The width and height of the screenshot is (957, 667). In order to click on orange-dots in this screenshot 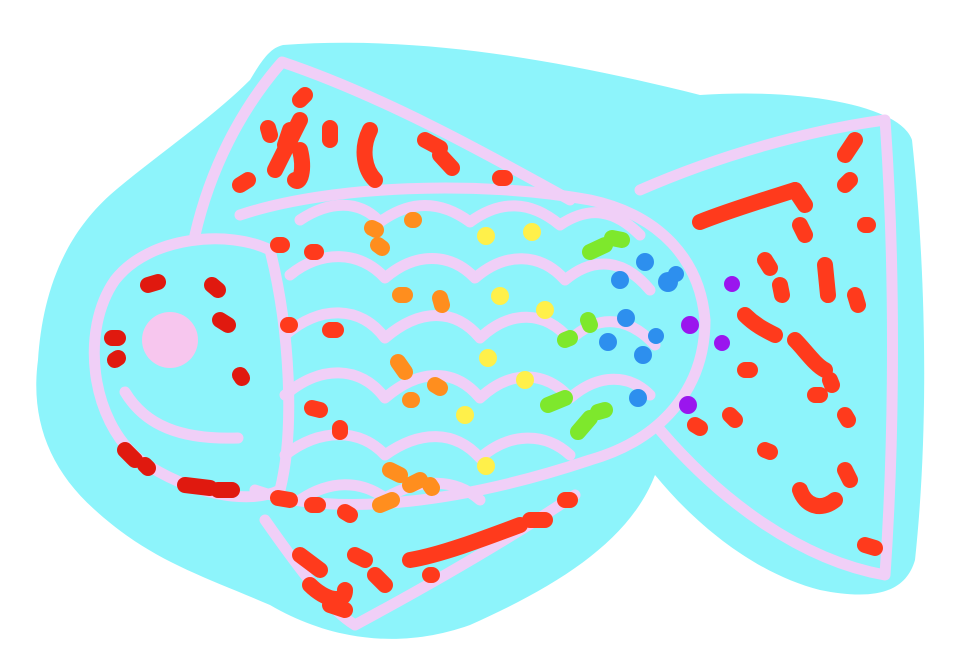, I will do `click(407, 362)`.